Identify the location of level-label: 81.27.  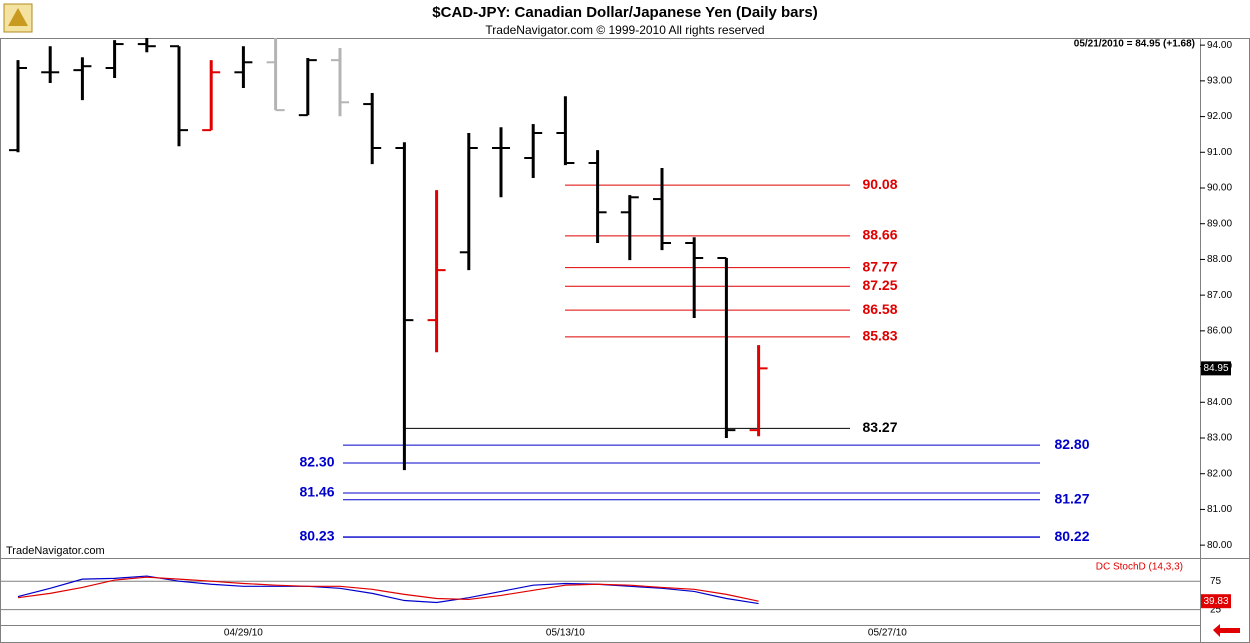
(1071, 498).